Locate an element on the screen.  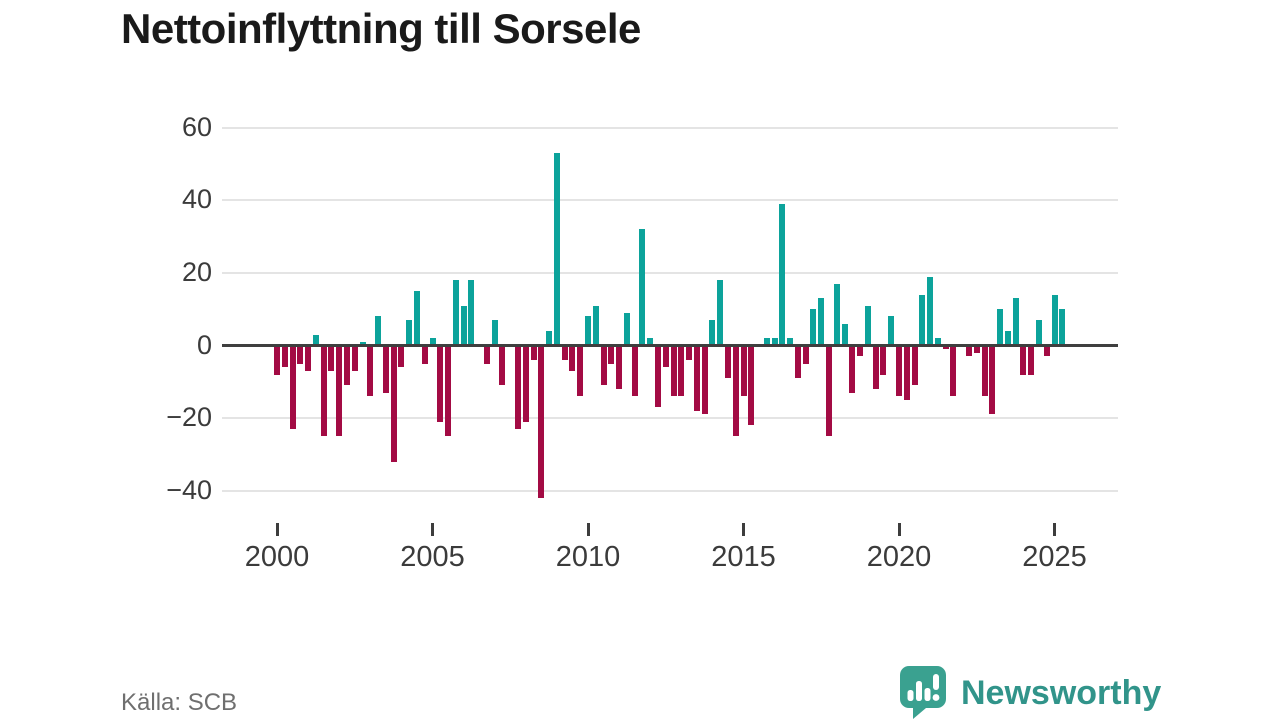
x-tick-label: 2020 is located at coordinates (899, 557).